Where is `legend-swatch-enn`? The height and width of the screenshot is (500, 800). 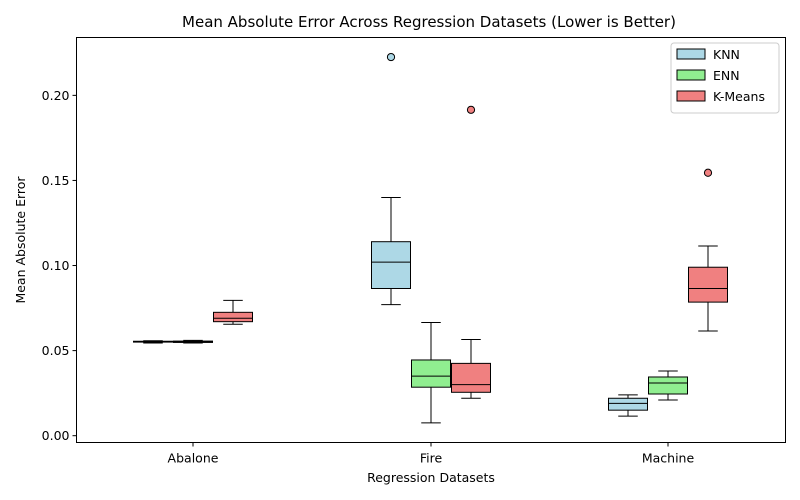
legend-swatch-enn is located at coordinates (691, 75).